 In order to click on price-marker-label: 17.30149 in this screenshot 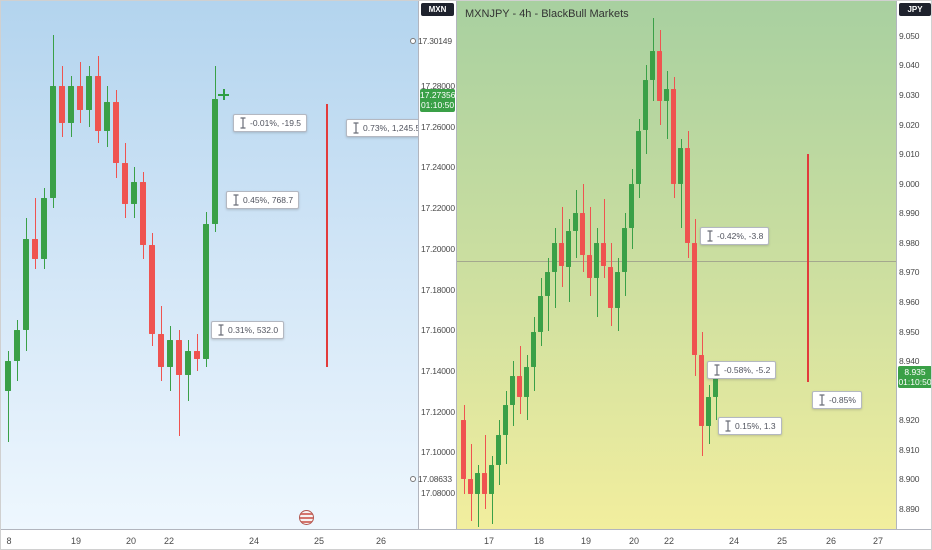, I will do `click(433, 41)`.